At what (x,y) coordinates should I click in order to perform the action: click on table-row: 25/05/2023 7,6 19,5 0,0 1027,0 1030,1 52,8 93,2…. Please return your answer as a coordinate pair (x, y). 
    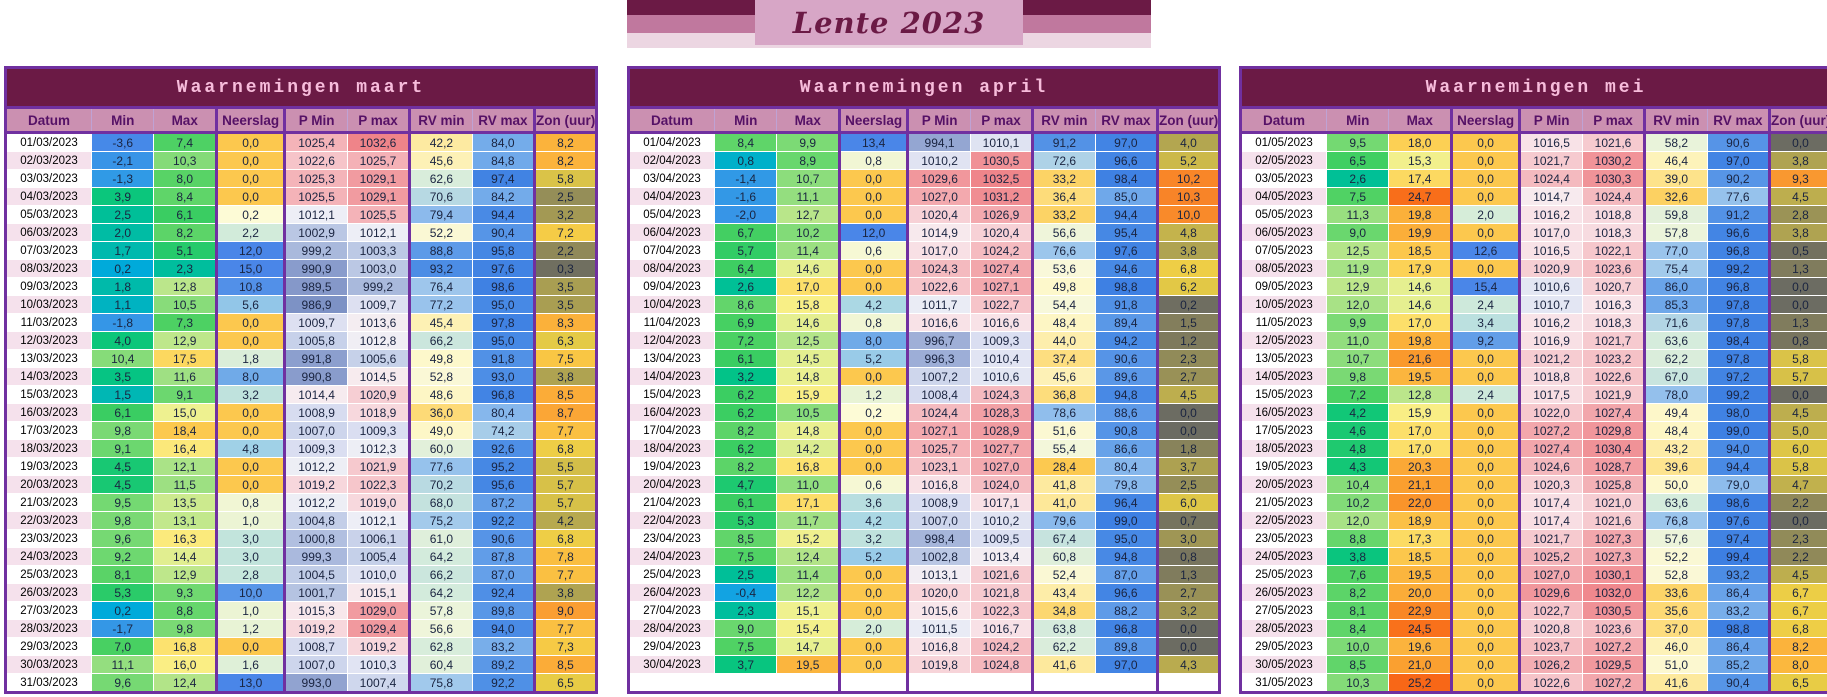
    Looking at the image, I should click on (1534, 574).